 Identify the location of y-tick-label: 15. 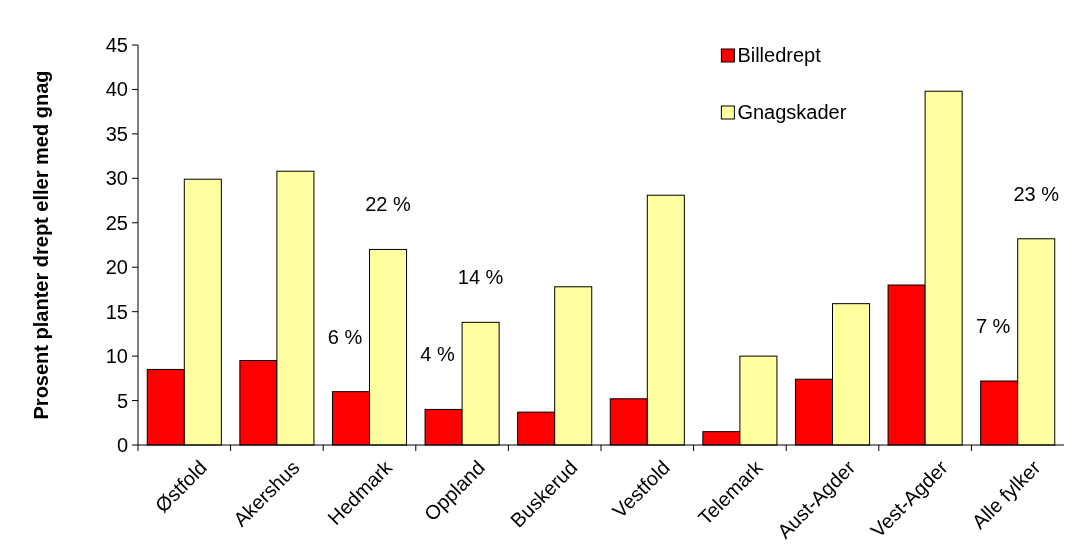
(116, 311).